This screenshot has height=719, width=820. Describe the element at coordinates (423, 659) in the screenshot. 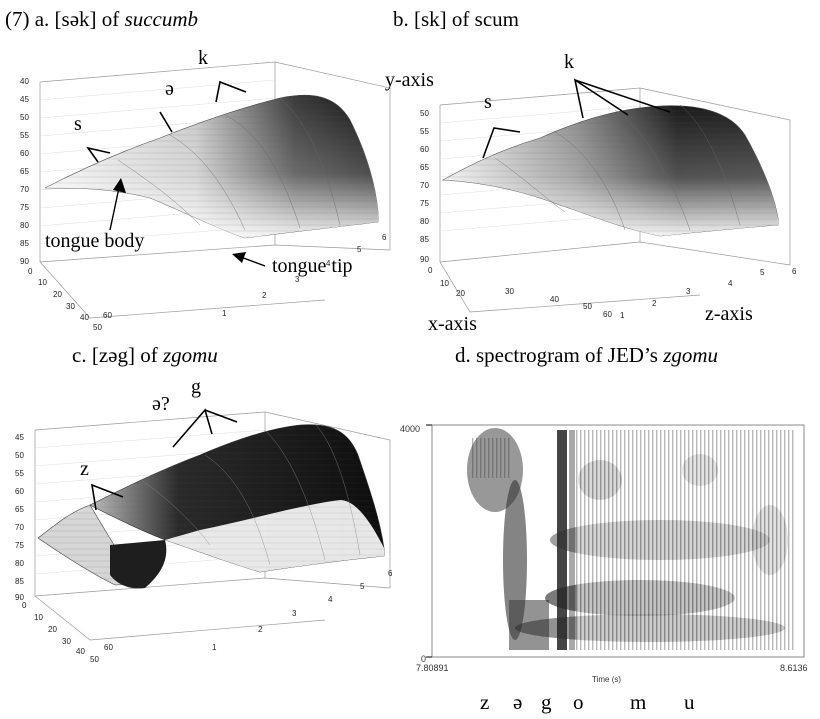

I see `freq-bottom-label: 0` at that location.